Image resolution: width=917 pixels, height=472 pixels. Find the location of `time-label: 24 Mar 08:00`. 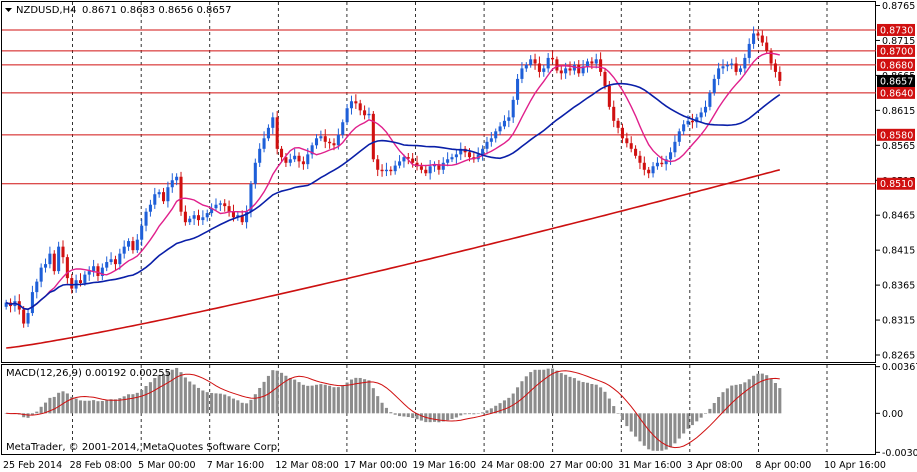

time-label: 24 Mar 08:00 is located at coordinates (512, 465).